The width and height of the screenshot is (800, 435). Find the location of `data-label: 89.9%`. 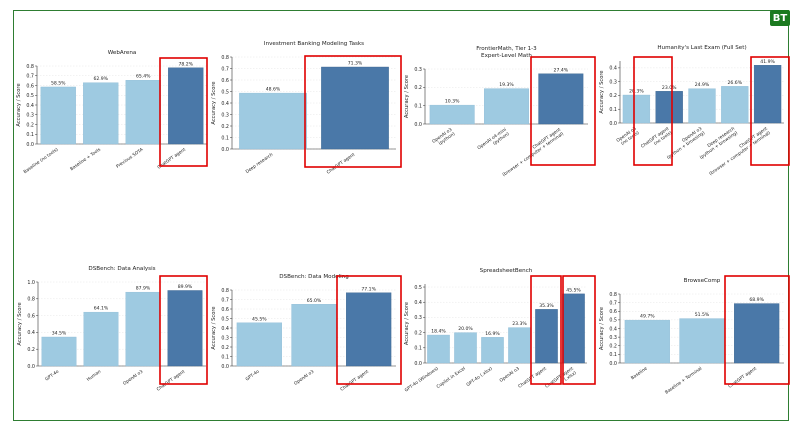

data-label: 89.9% is located at coordinates (185, 287).